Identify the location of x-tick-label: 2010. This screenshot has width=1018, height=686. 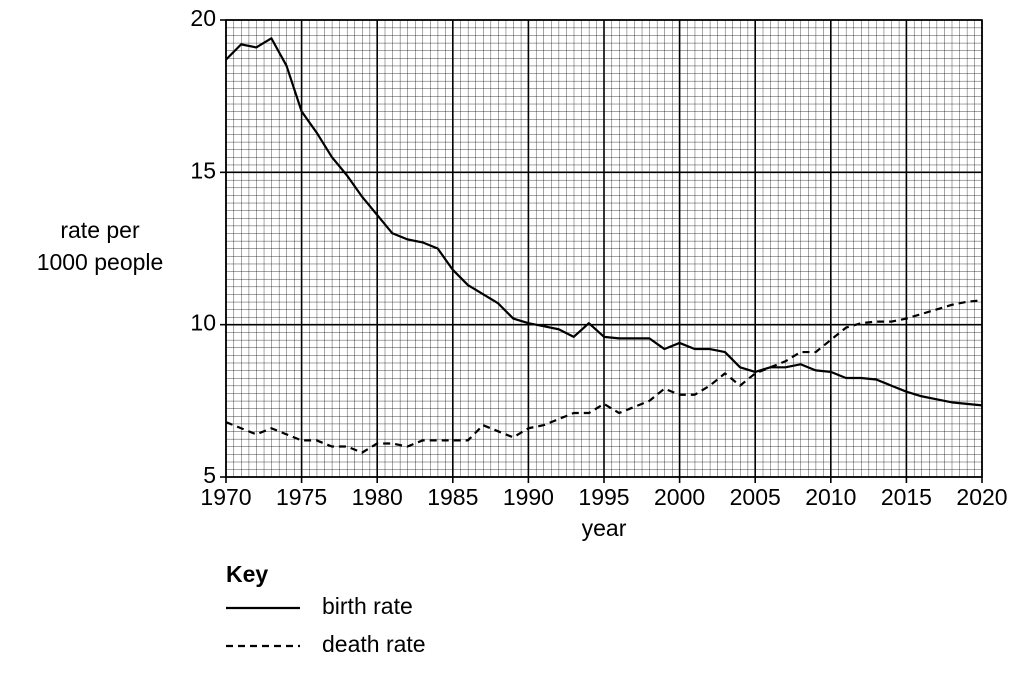
(830, 497).